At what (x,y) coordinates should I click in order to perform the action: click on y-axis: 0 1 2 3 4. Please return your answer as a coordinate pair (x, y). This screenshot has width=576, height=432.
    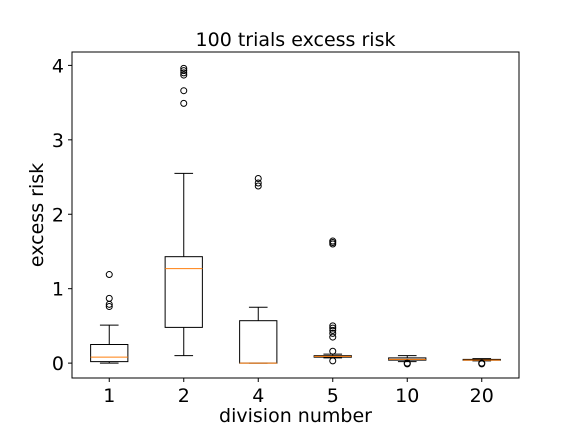
    Looking at the image, I should click on (62, 215).